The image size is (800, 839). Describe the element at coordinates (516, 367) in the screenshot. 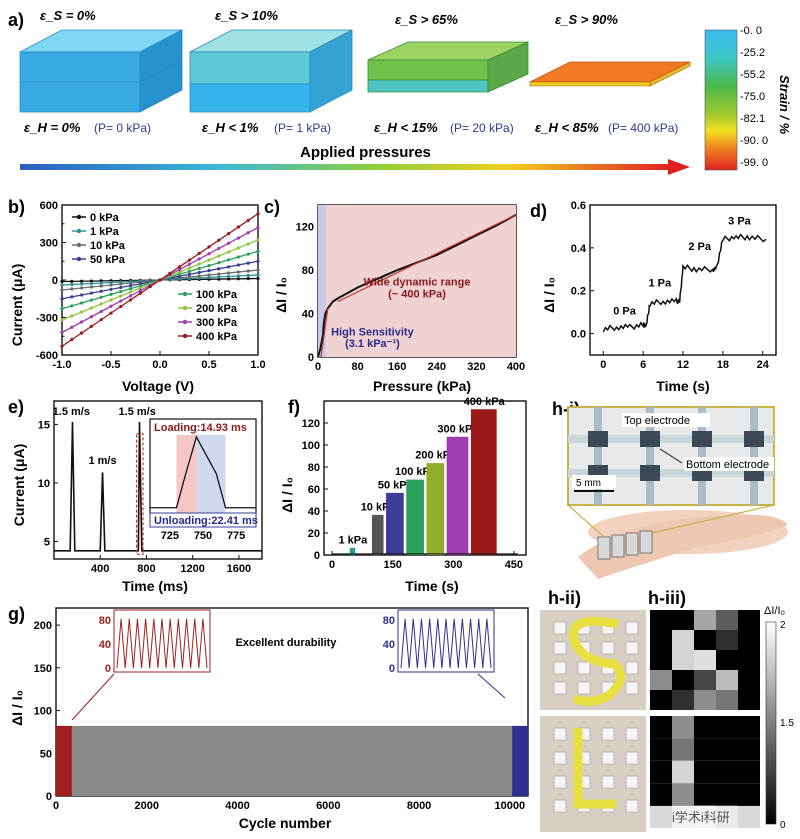

I see `c-xtick-5: 400` at that location.